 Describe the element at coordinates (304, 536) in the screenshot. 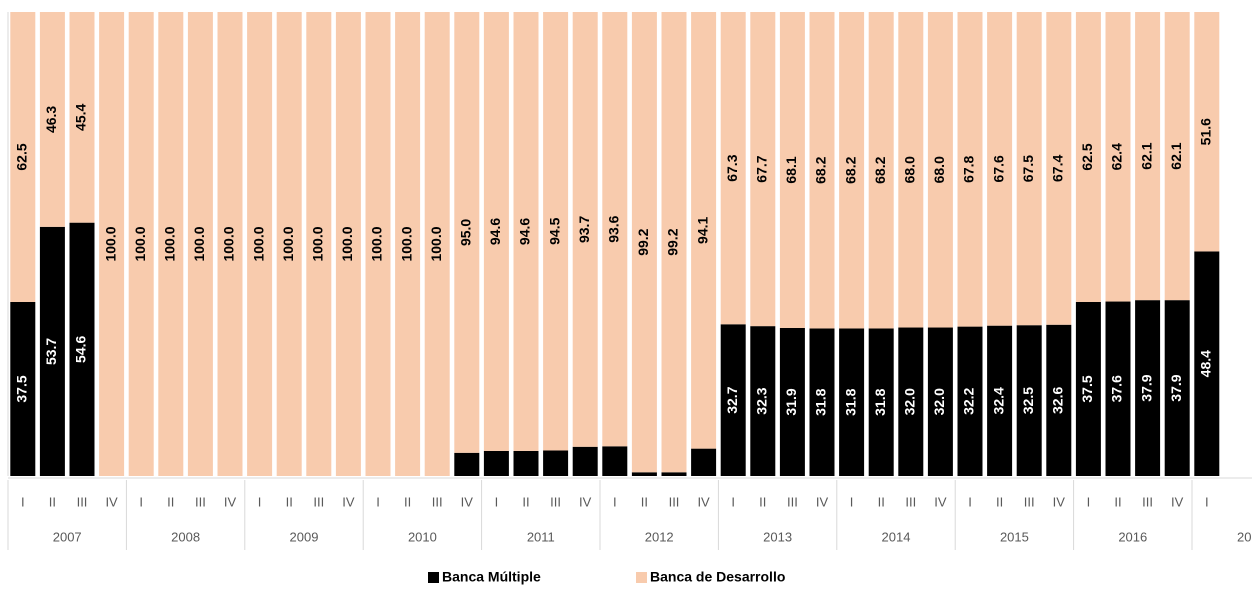

I see `x-group-label: 2009` at that location.